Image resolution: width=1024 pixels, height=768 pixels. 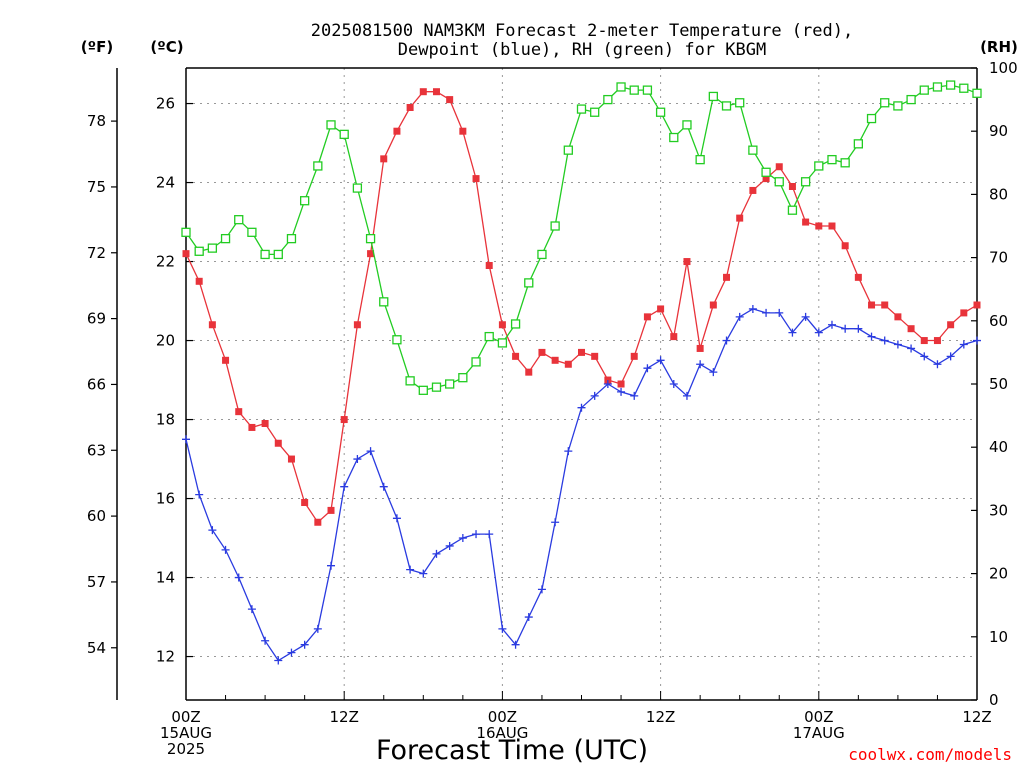 I want to click on x-tick-label: 15AUG, so click(x=186, y=733).